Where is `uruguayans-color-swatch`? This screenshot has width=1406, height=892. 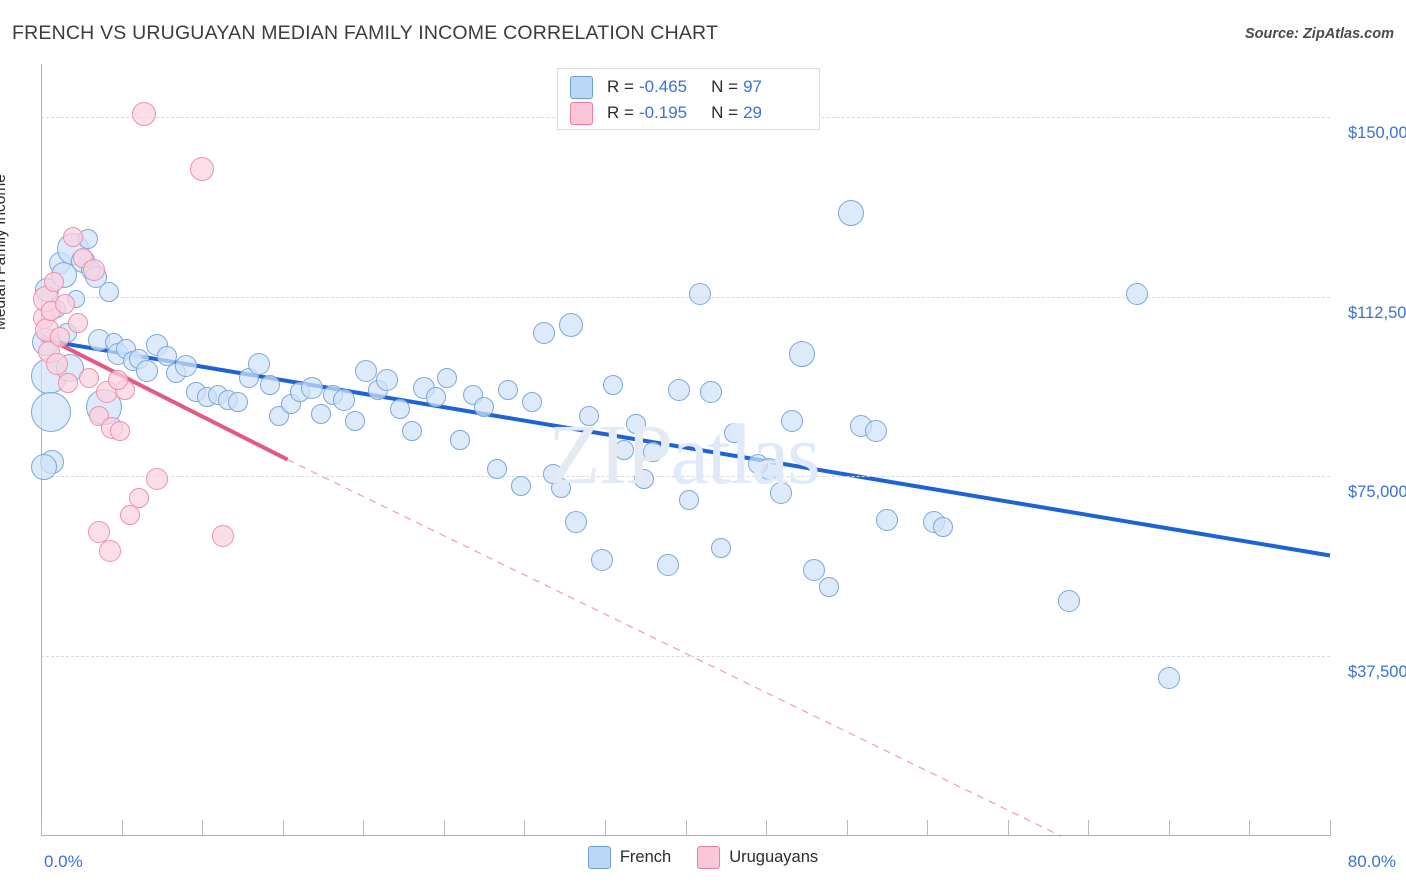
uruguayans-color-swatch is located at coordinates (581, 113).